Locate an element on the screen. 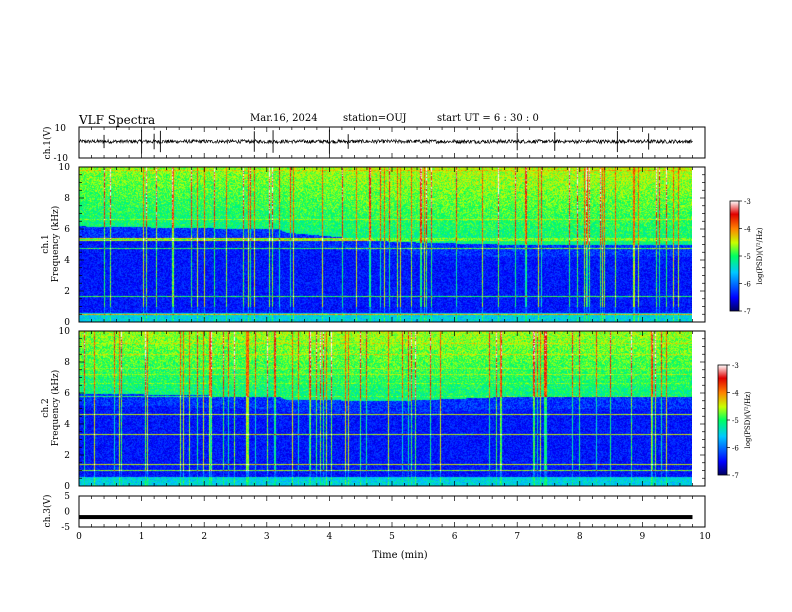 The image size is (792, 612). ch3-ytick-label: -5 is located at coordinates (65, 528).